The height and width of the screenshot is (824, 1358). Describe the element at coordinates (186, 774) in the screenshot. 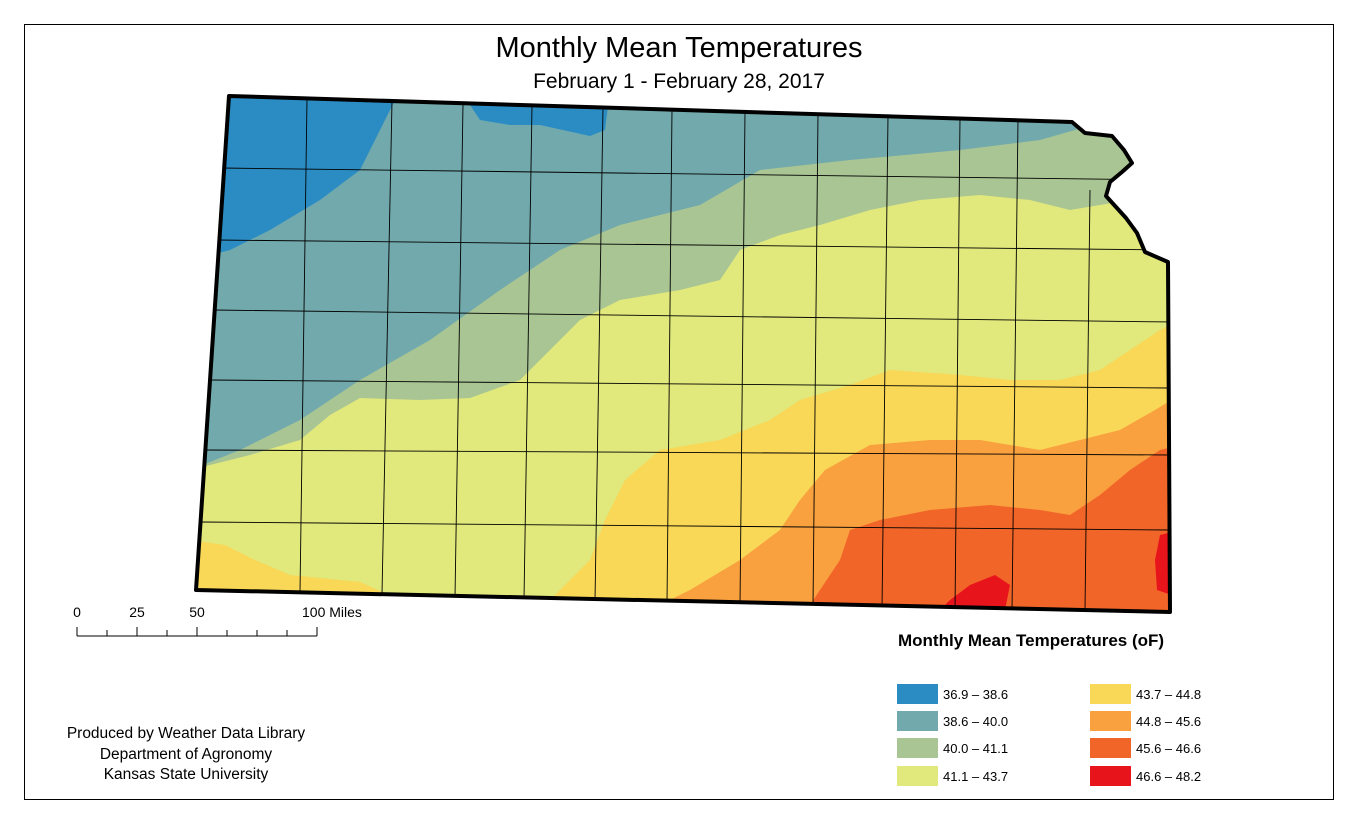

I see `credit-line: Kansas State University` at that location.